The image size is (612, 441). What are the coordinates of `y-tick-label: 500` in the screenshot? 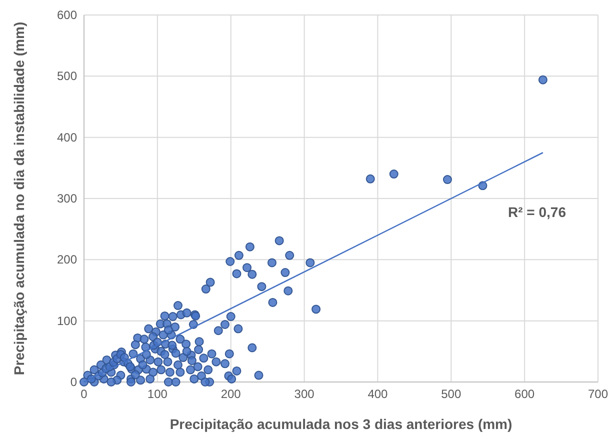 It's located at (67, 76).